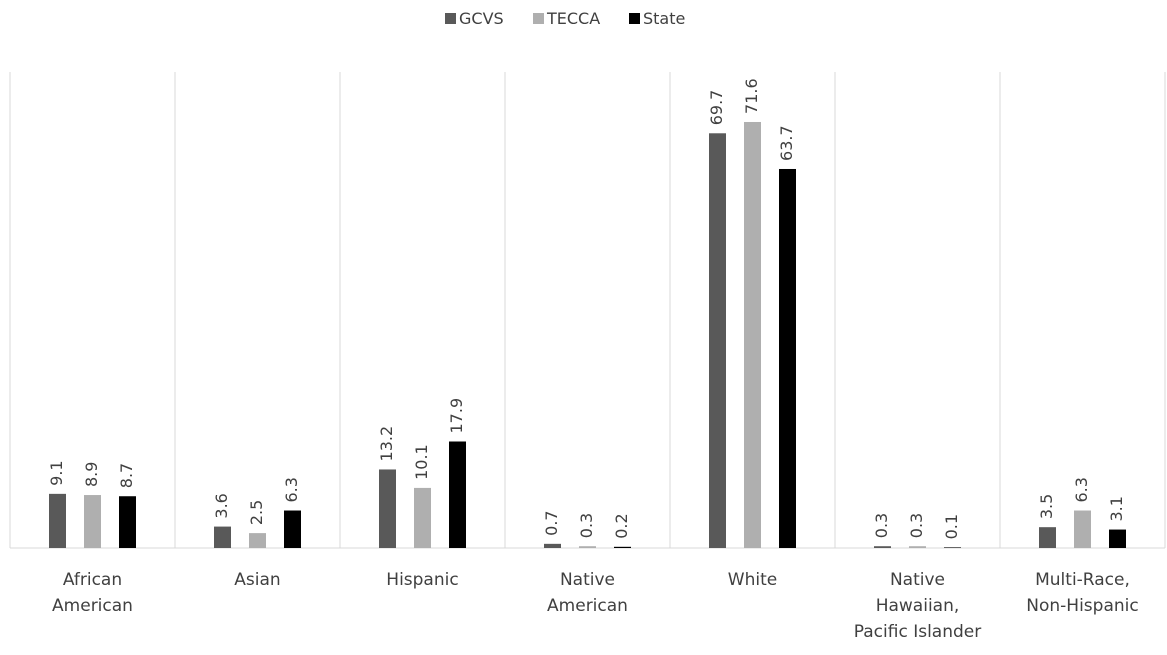 The height and width of the screenshot is (655, 1167). Describe the element at coordinates (257, 580) in the screenshot. I see `x-tick-label: Asian` at that location.